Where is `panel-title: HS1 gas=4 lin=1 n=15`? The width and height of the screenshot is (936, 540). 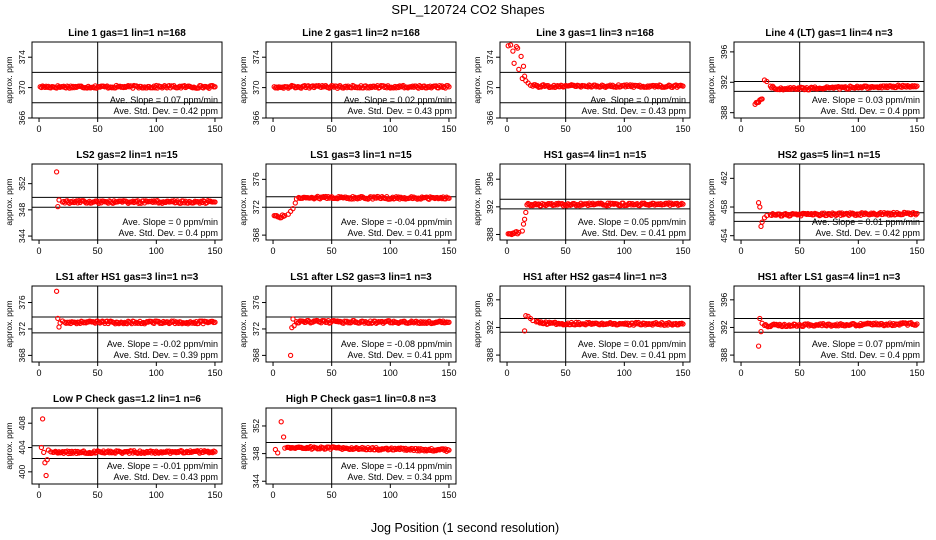
panel-title: HS1 gas=4 lin=1 n=15 is located at coordinates (595, 155).